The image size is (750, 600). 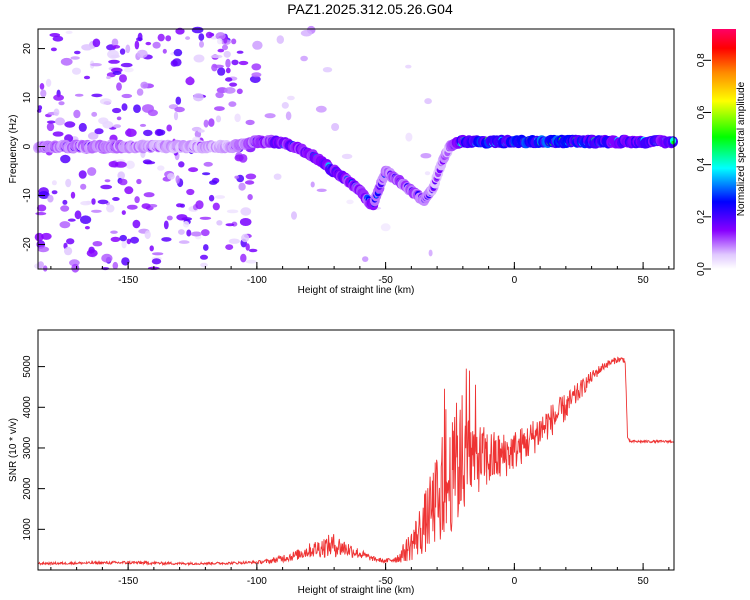 What do you see at coordinates (360, 274) in the screenshot?
I see `spectrogram-x-ticks: -150 -100 -50 0 50` at bounding box center [360, 274].